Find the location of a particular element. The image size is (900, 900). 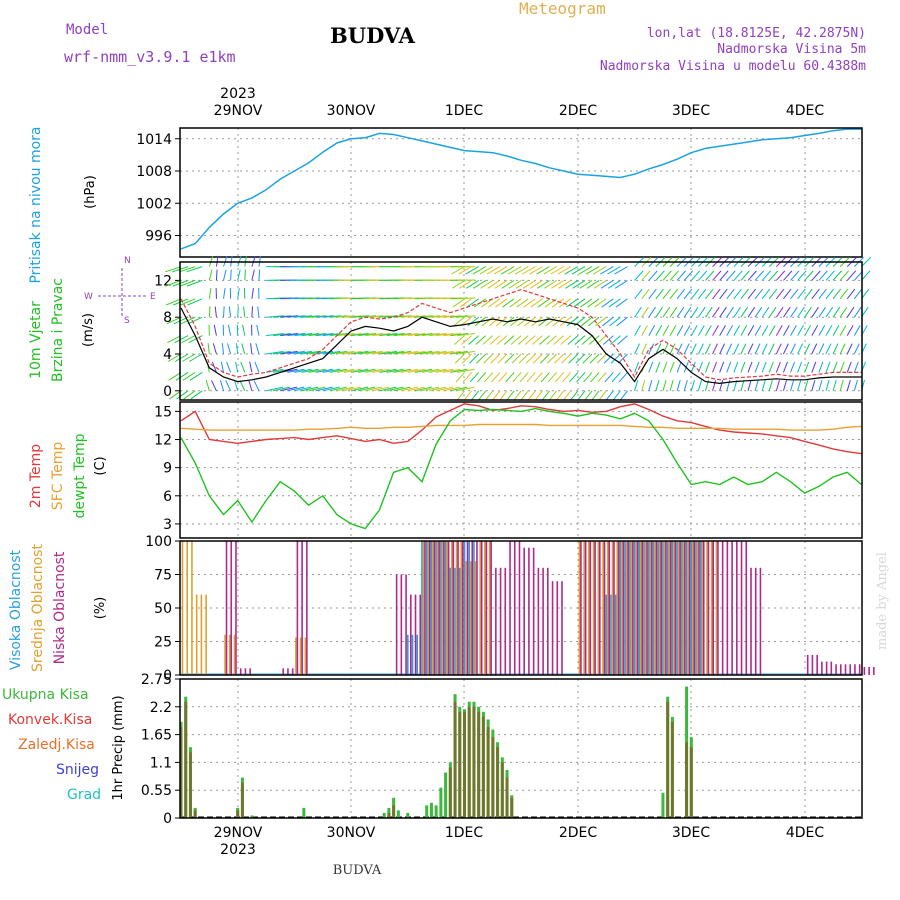

y-tick-label: 12 is located at coordinates (163, 281).